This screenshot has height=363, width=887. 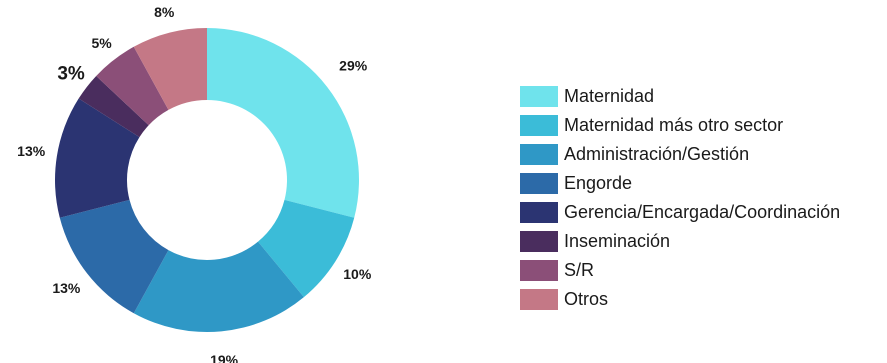 What do you see at coordinates (680, 183) in the screenshot?
I see `legend-item-engorde: Engorde` at bounding box center [680, 183].